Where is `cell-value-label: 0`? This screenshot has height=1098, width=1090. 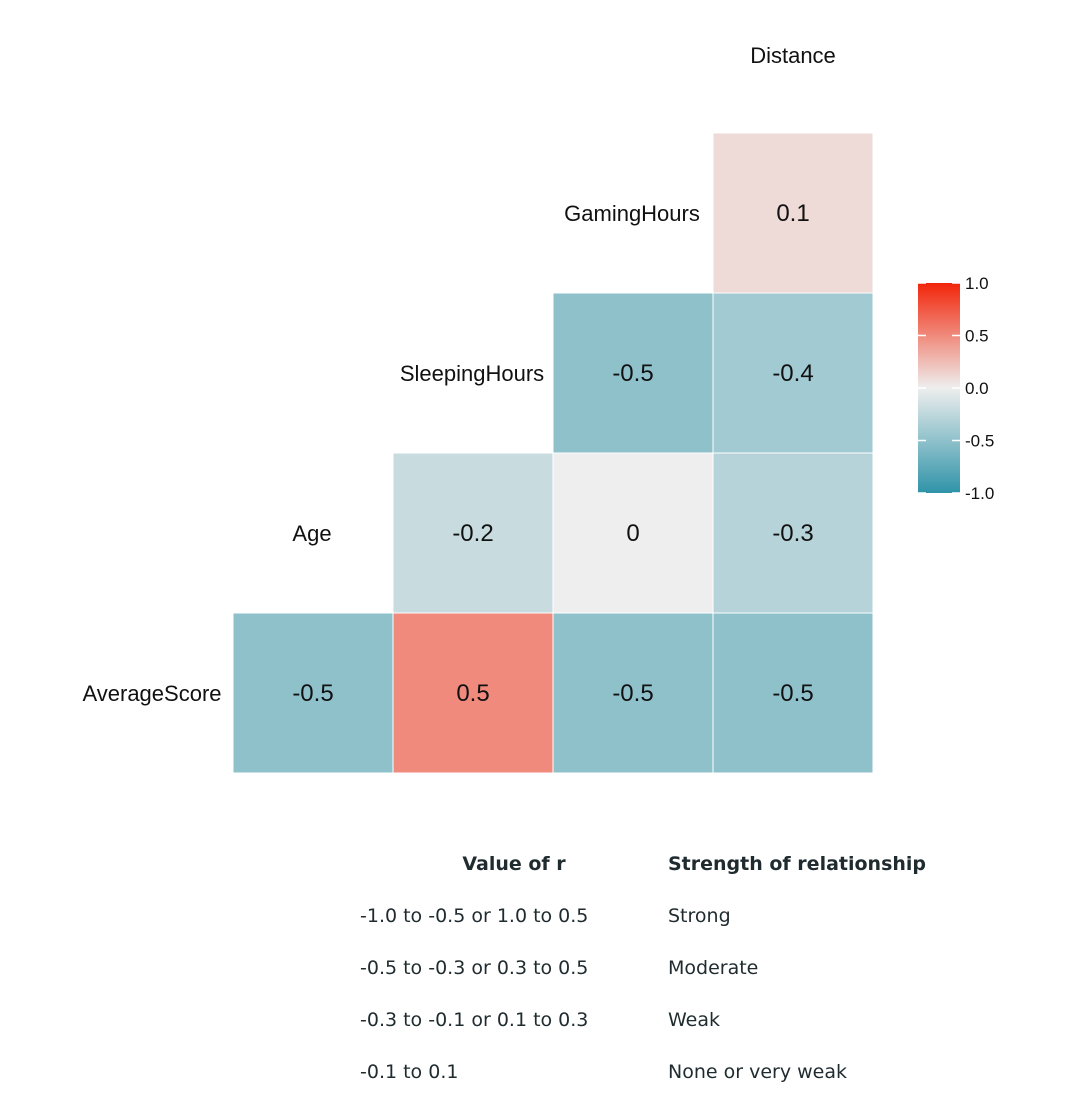 cell-value-label: 0 is located at coordinates (632, 533).